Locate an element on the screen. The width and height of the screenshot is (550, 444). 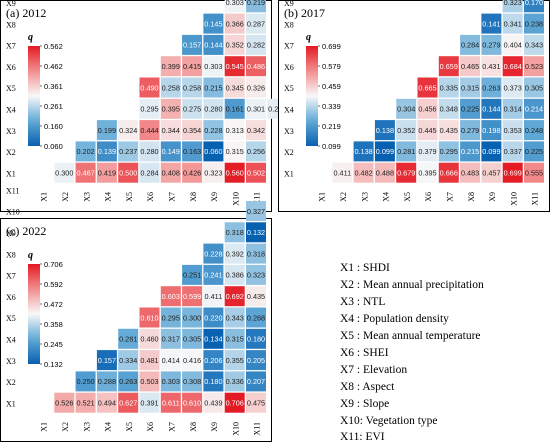
cell-value-label: 0.665 is located at coordinates (427, 87).